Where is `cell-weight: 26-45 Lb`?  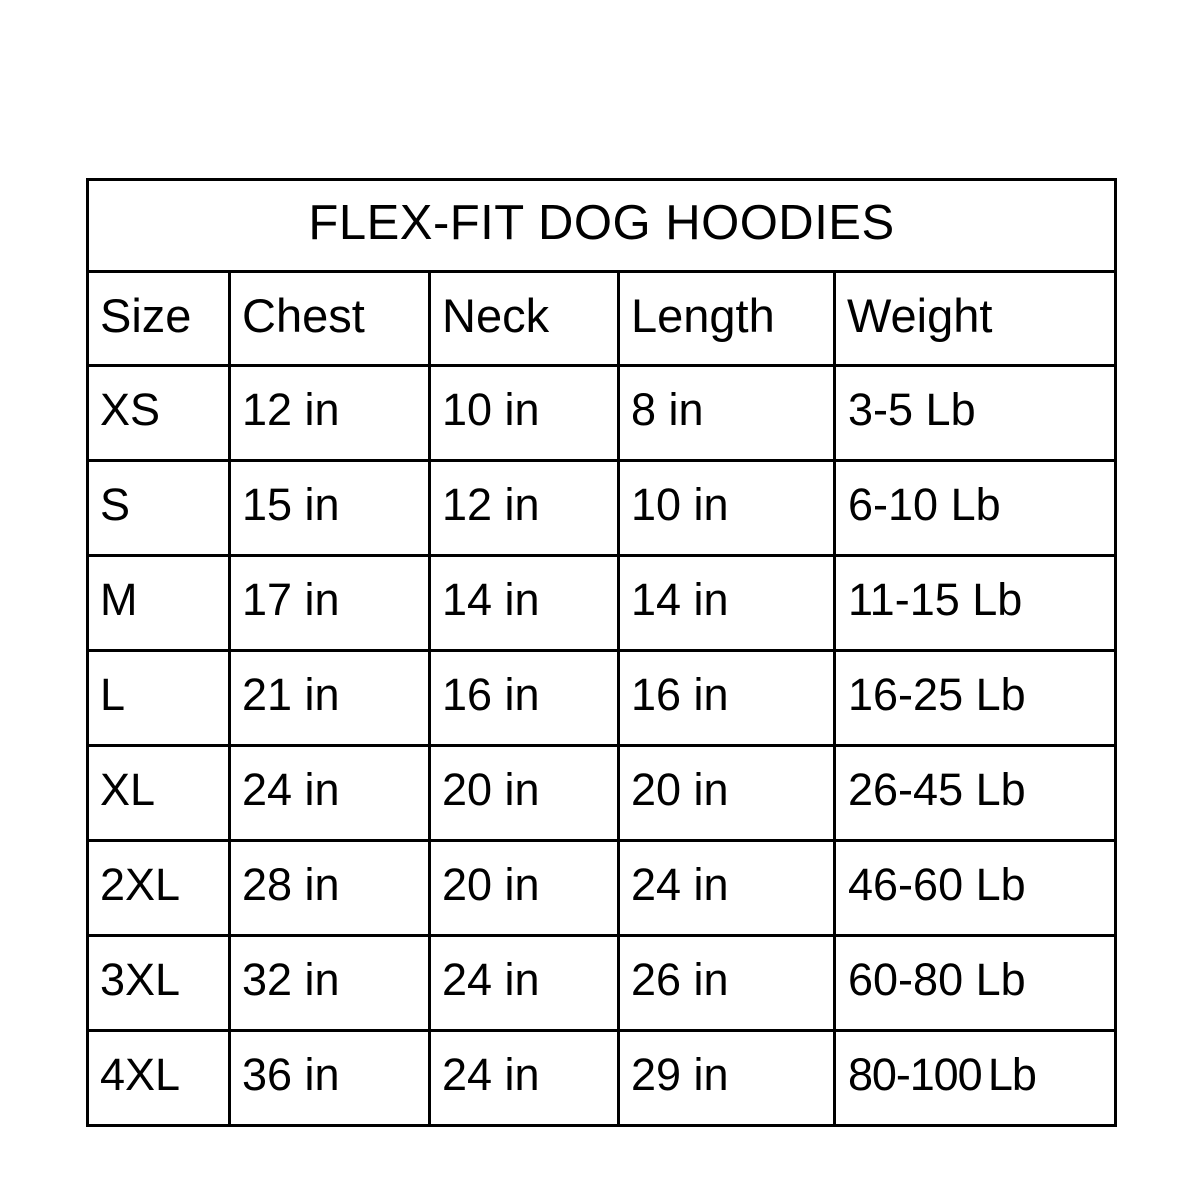 cell-weight: 26-45 Lb is located at coordinates (975, 793).